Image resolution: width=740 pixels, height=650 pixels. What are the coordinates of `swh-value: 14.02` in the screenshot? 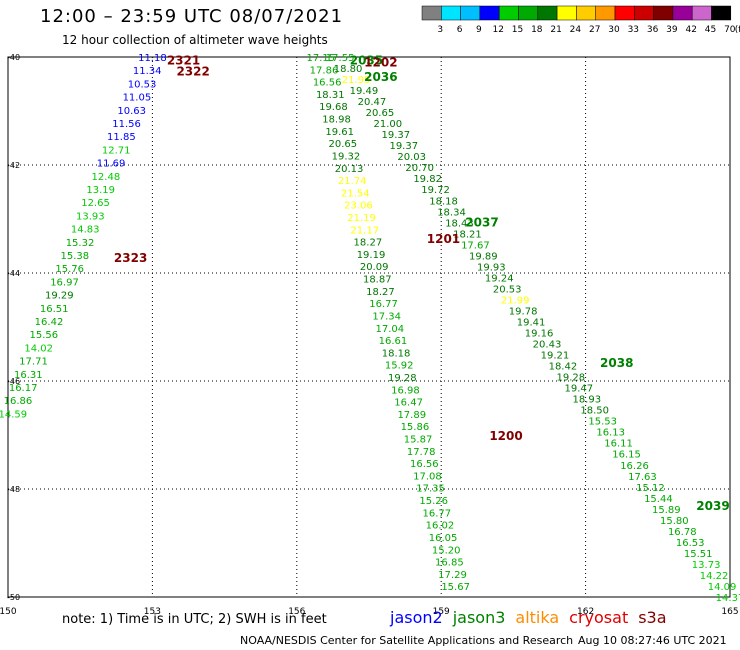 It's located at (38, 348).